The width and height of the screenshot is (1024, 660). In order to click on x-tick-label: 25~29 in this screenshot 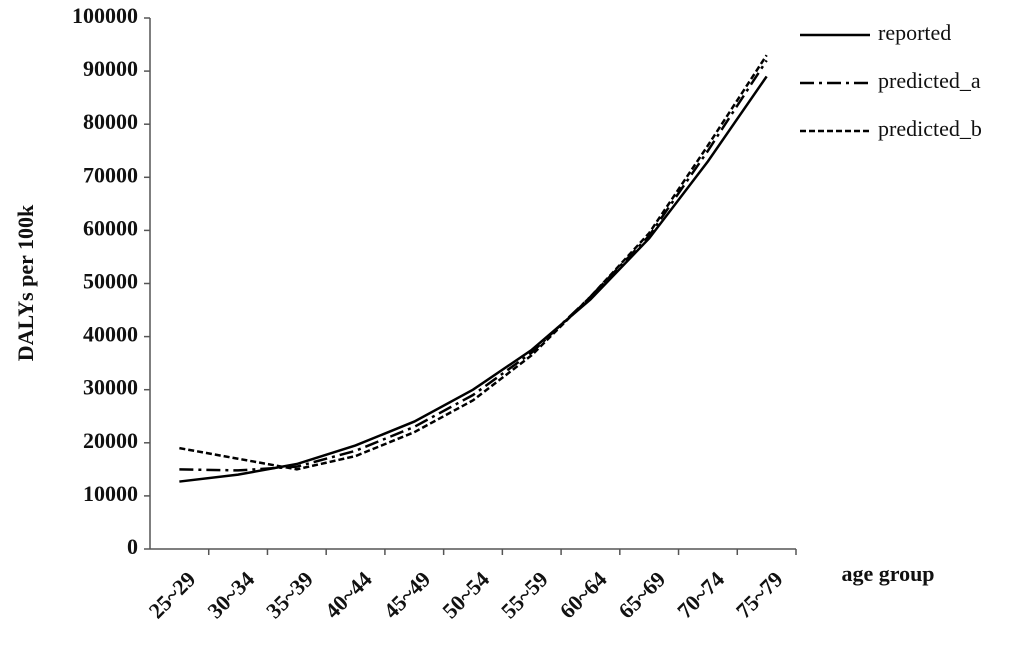, I will do `click(172, 594)`.